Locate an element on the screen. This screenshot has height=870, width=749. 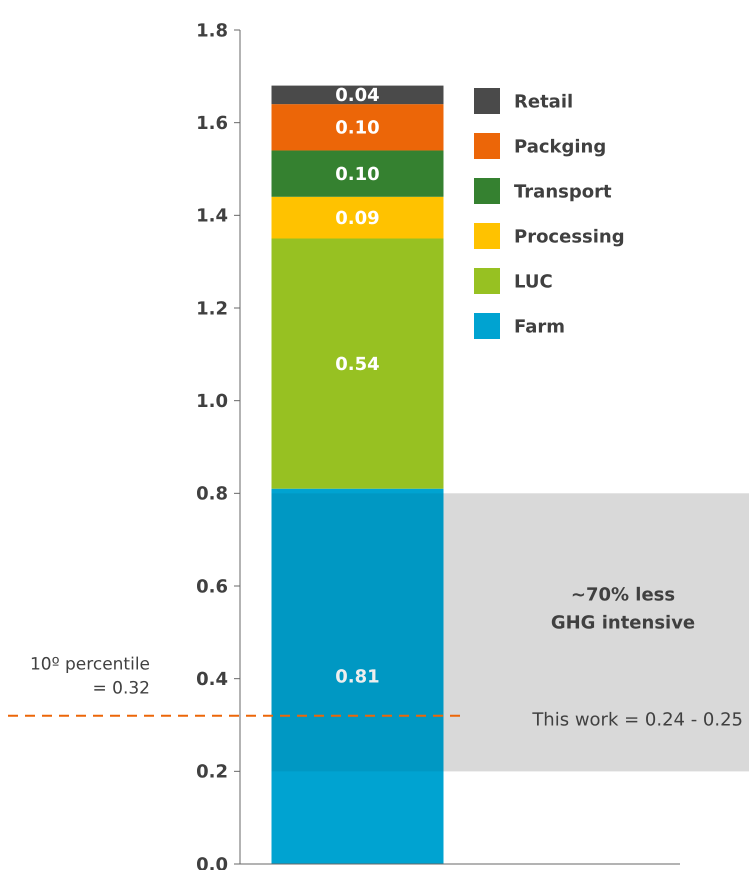
data-label: 0.54 is located at coordinates (357, 364).